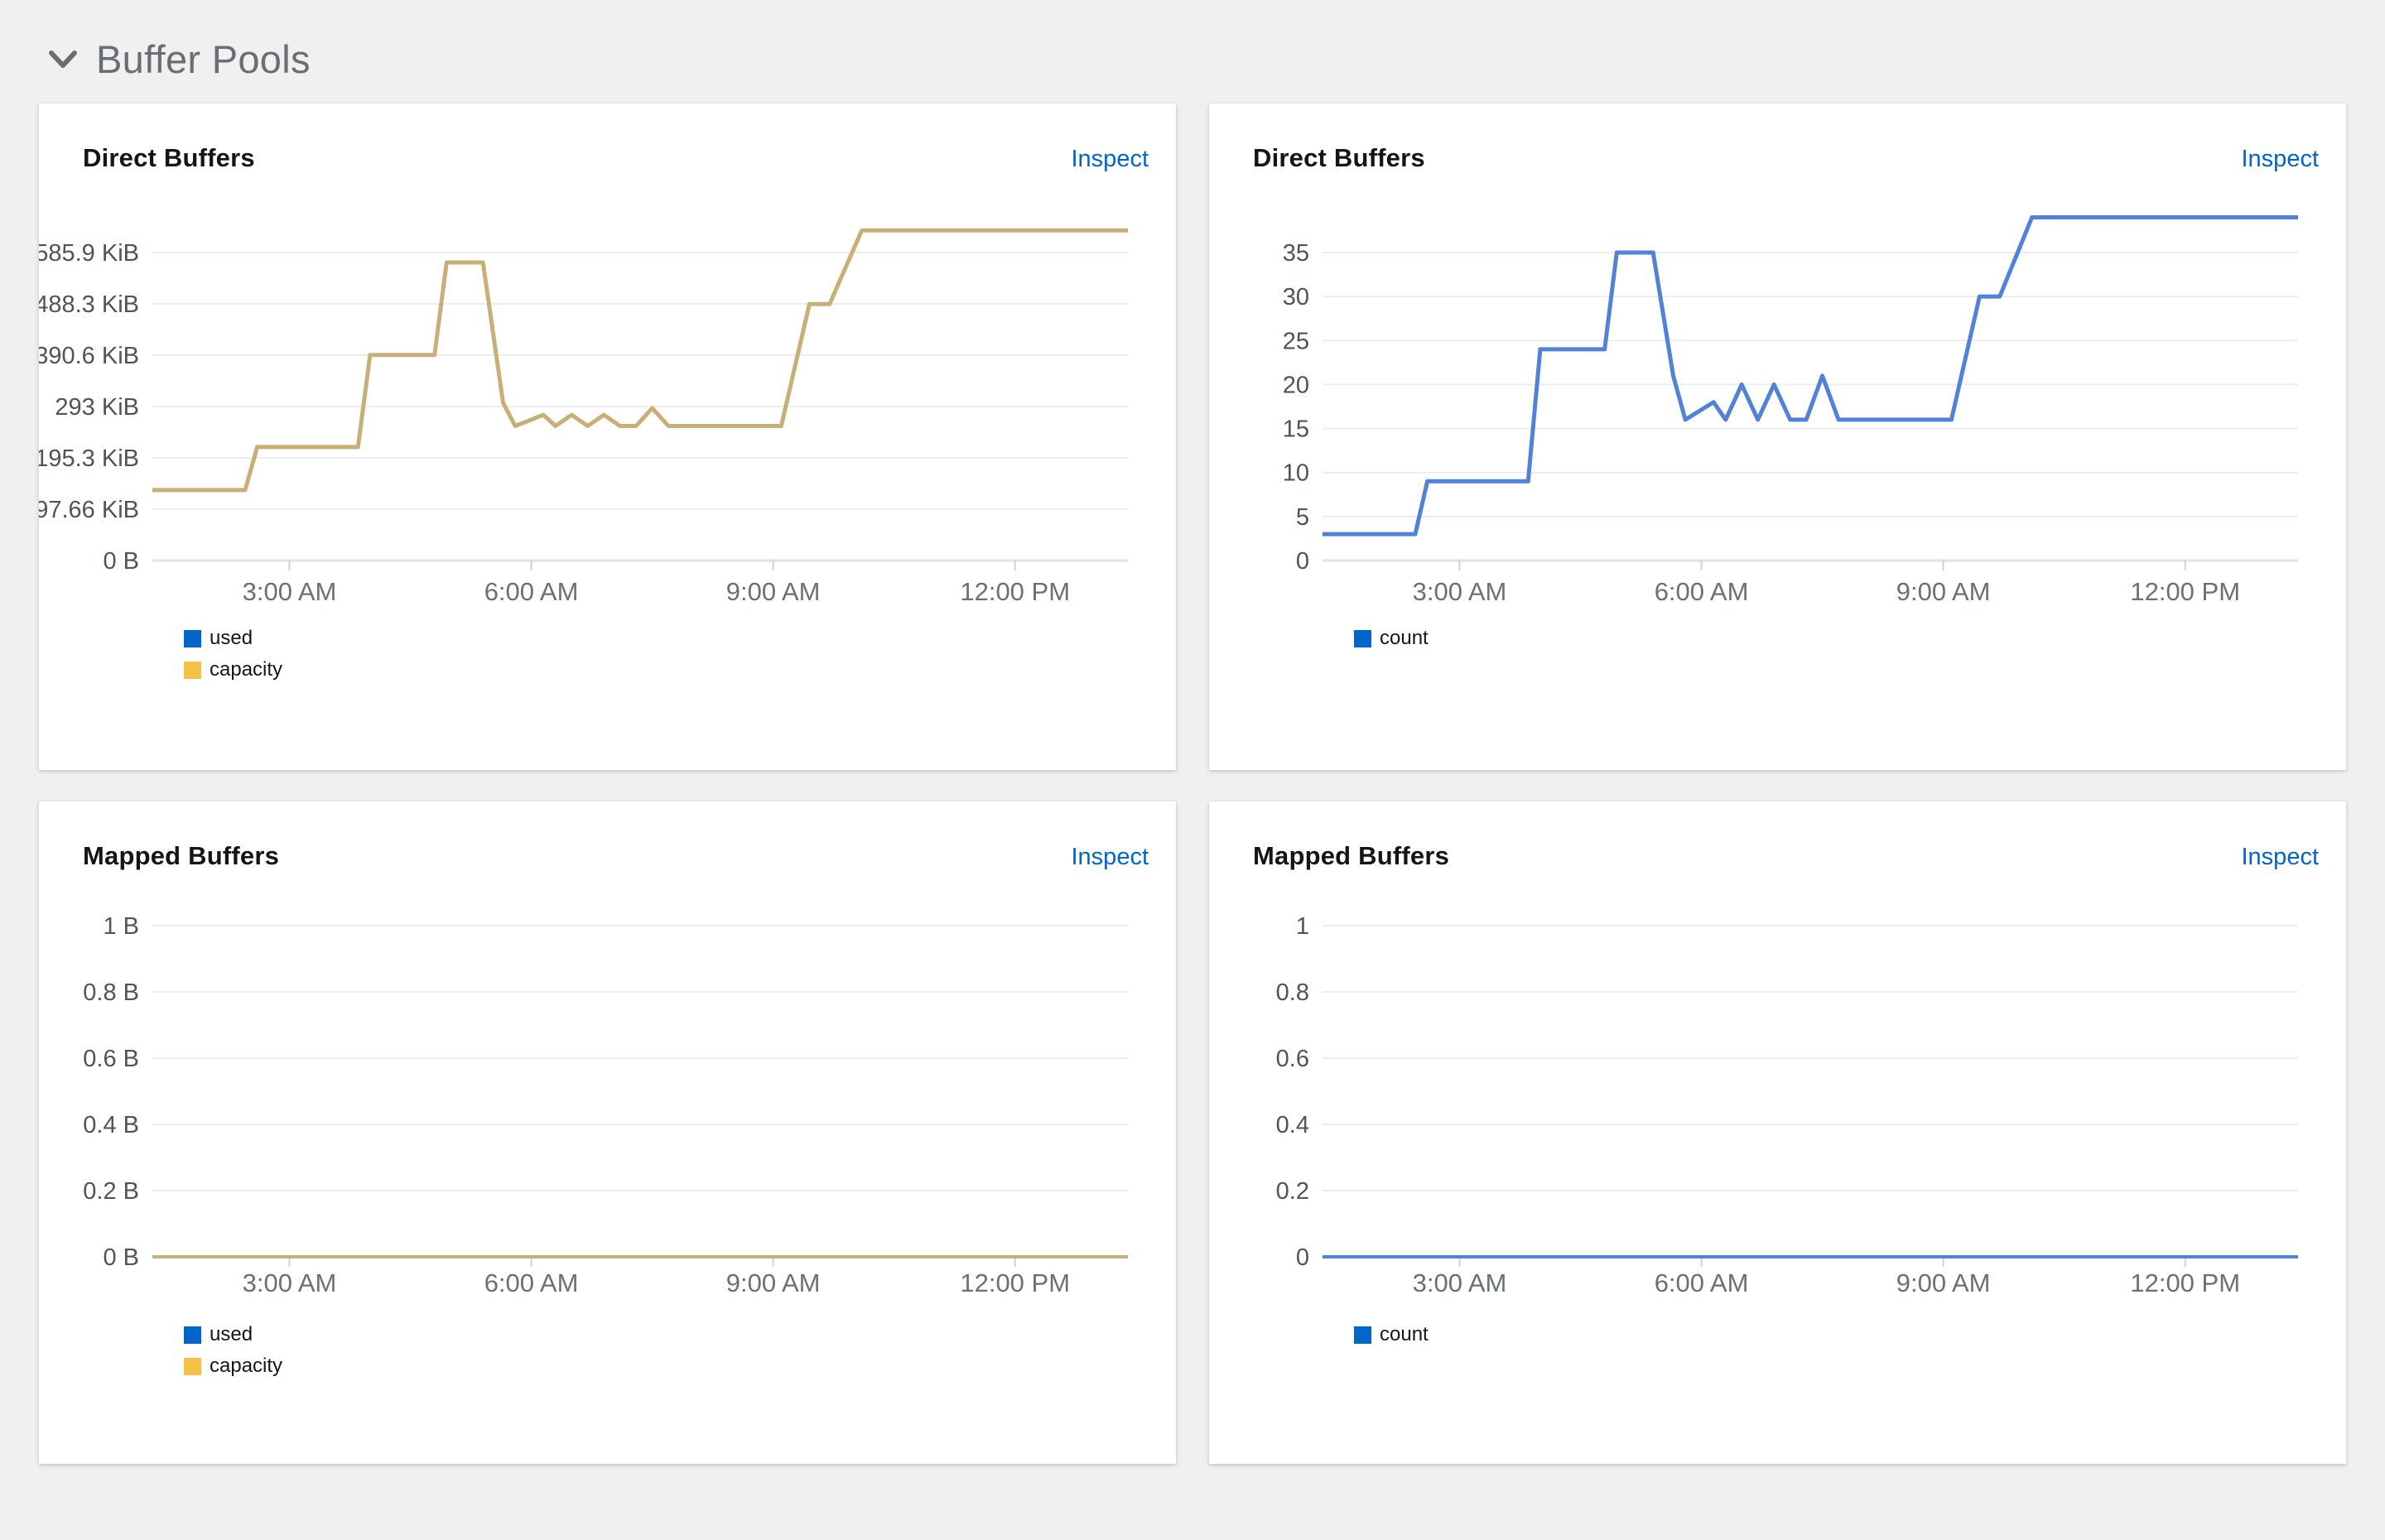 This screenshot has height=1540, width=2385. I want to click on svg-text: 585.9 KiB, so click(89, 254).